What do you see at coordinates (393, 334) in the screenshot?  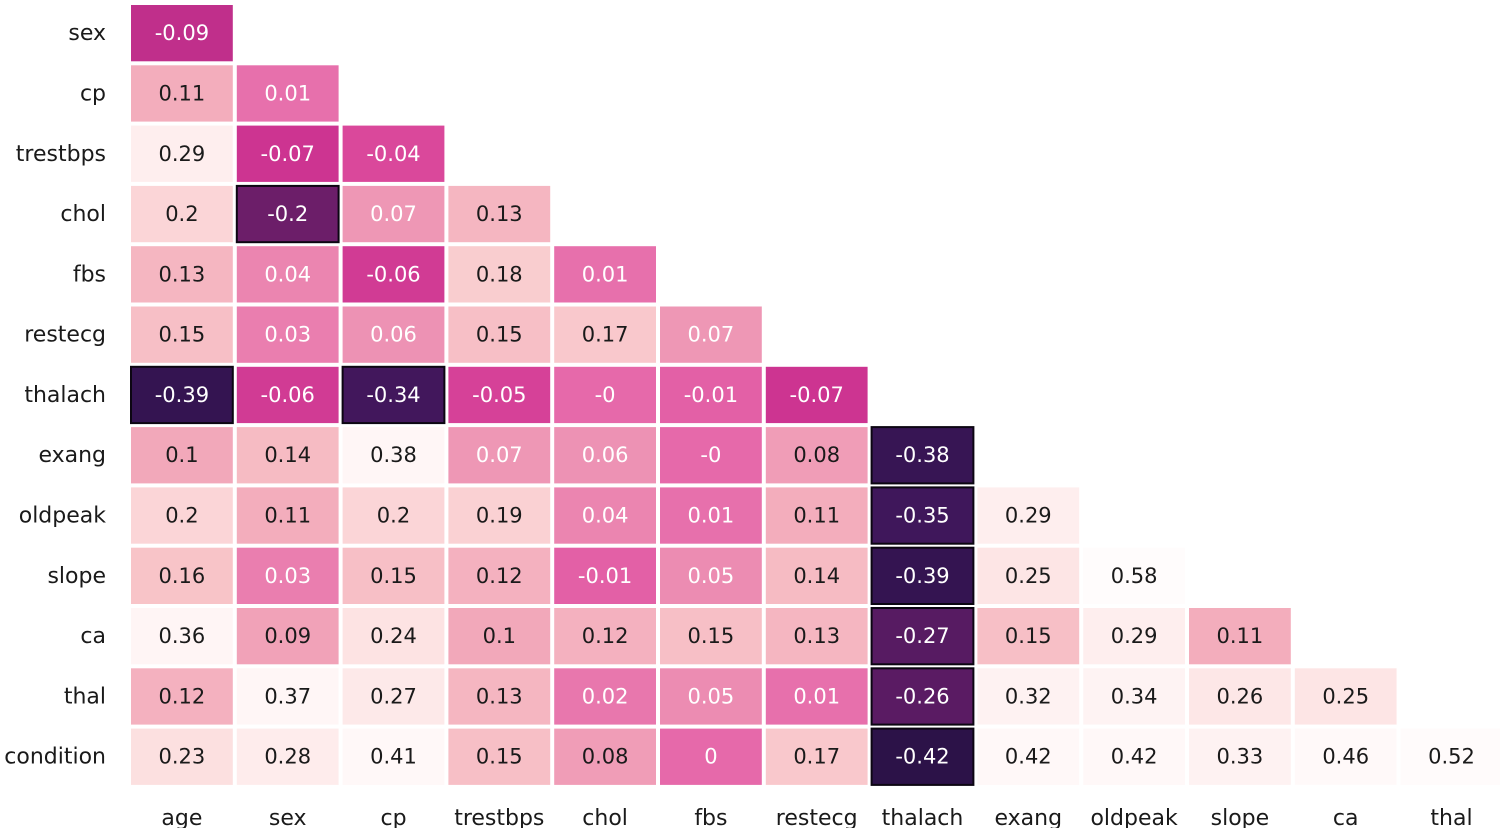 I see `cell-restecg-cp` at bounding box center [393, 334].